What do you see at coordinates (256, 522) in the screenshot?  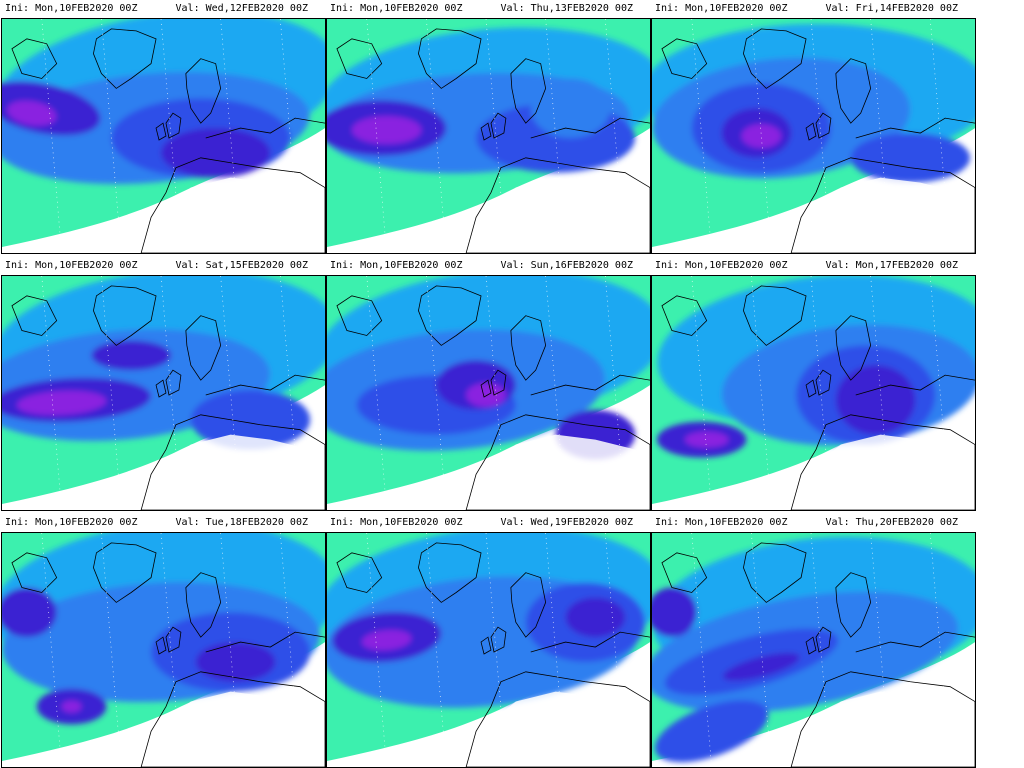 I see `valid-value: Tue,18FEB2020 00Z` at bounding box center [256, 522].